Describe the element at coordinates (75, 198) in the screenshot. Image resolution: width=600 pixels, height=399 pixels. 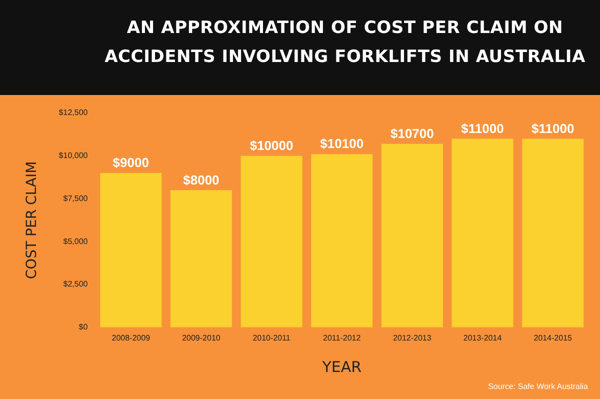
I see `y-tick-label: $7,500` at that location.